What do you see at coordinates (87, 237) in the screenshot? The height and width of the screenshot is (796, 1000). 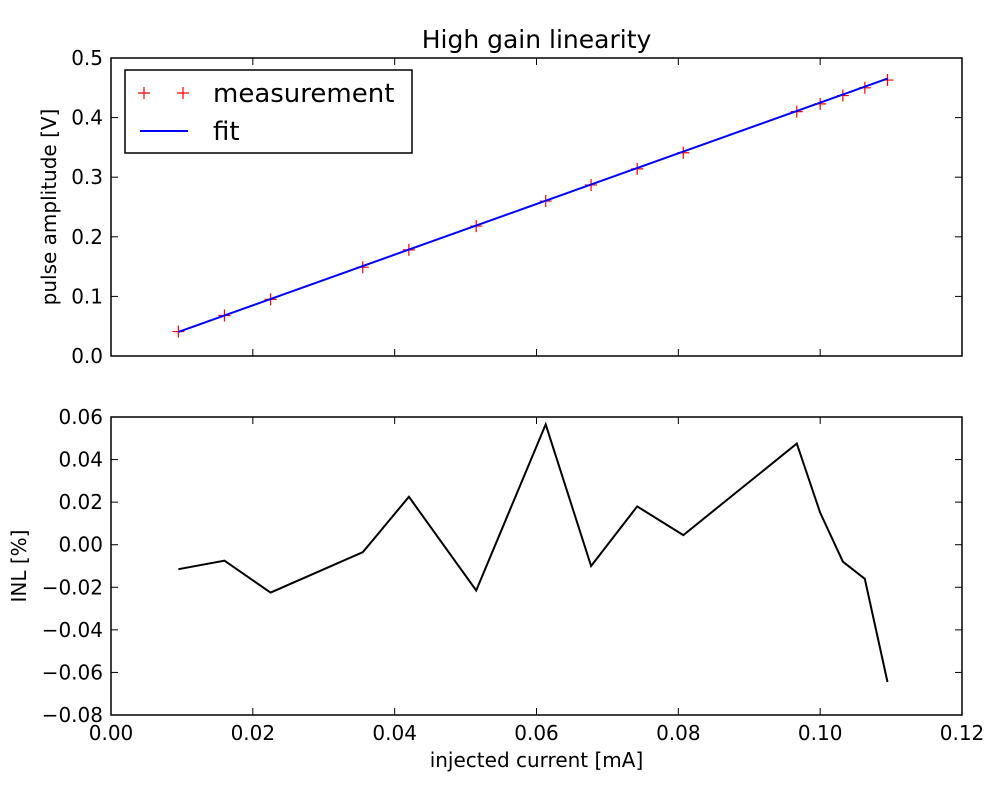 I see `top-y-tick-label: 0.2` at bounding box center [87, 237].